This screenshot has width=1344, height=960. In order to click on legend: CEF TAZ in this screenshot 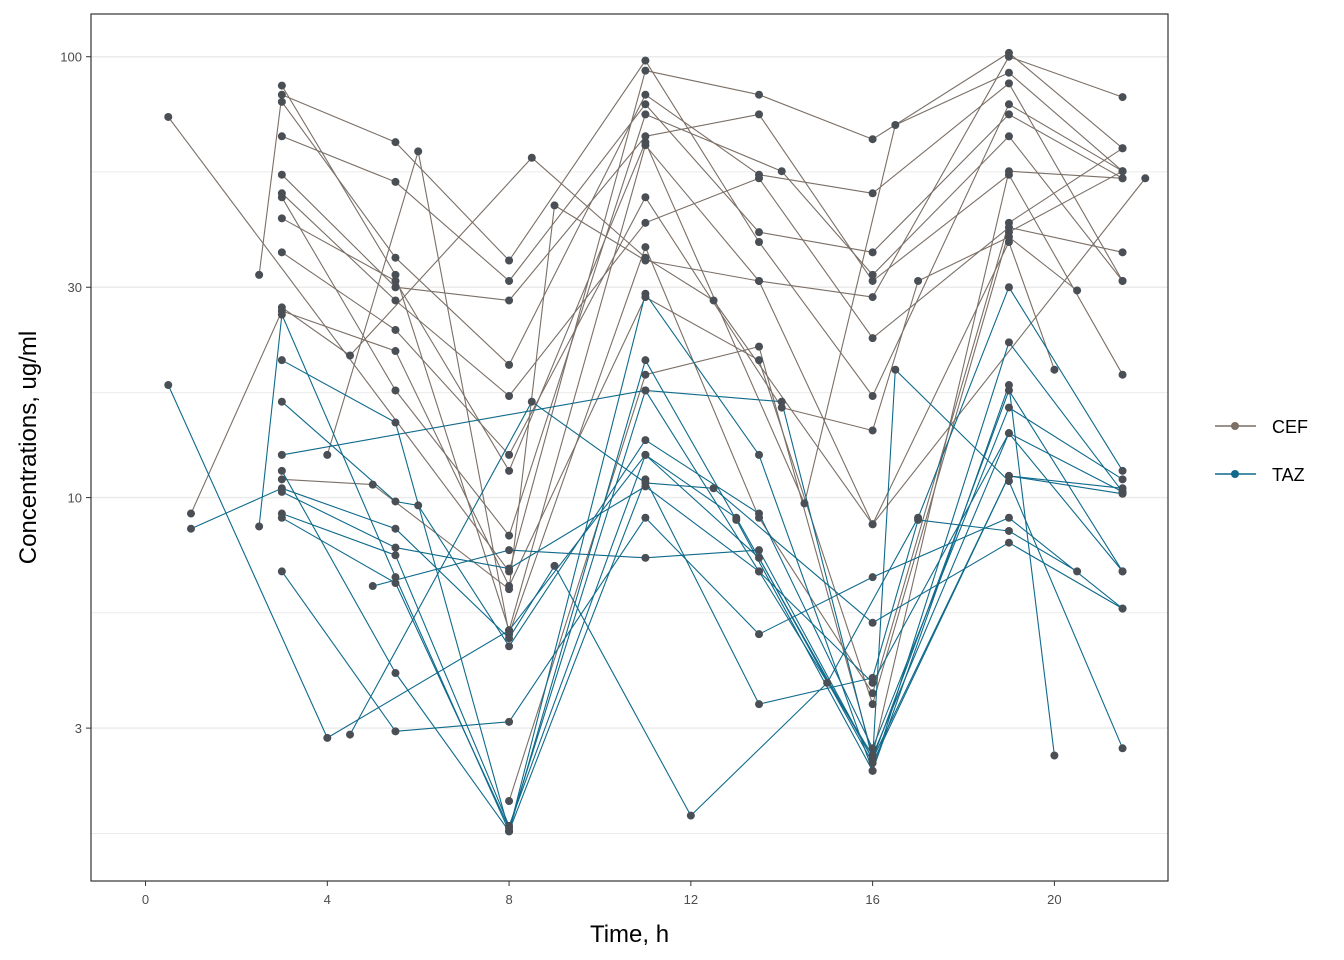, I will do `click(1261, 451)`.